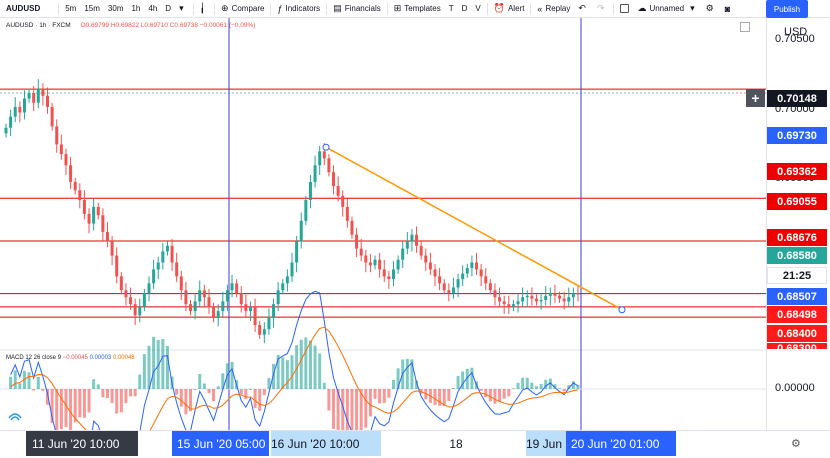 This screenshot has width=830, height=458. Describe the element at coordinates (357, 9) in the screenshot. I see `financials-button: ▤ Financials` at that location.